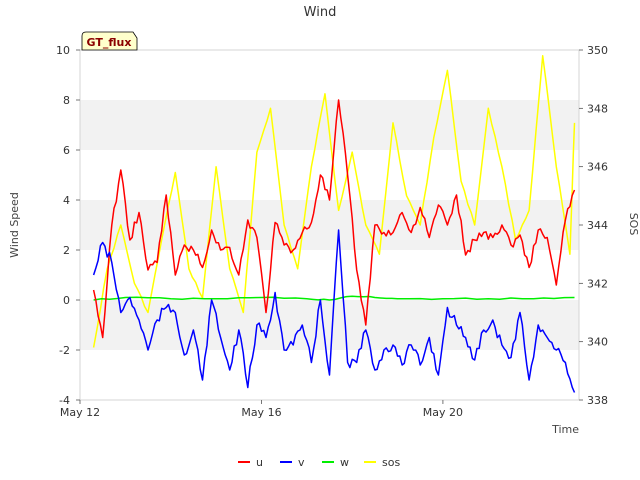  Describe the element at coordinates (319, 462) in the screenshot. I see `legend: u v w sos` at that location.